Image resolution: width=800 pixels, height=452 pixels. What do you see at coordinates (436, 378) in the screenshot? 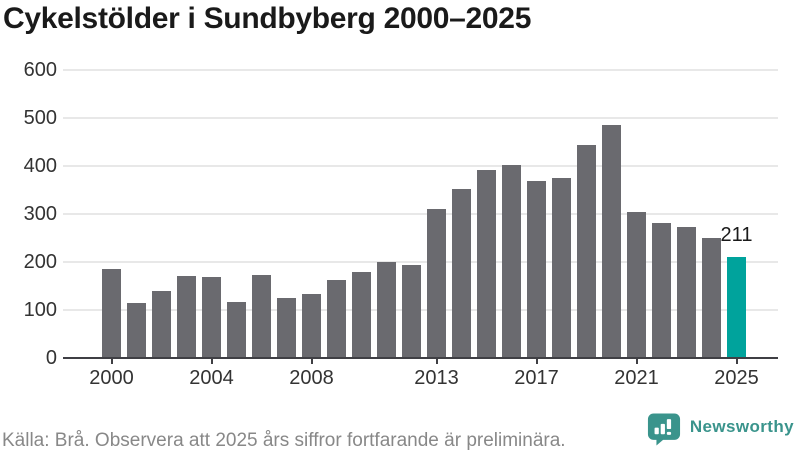
I see `x-axis-tick-label: 2013` at bounding box center [436, 378].